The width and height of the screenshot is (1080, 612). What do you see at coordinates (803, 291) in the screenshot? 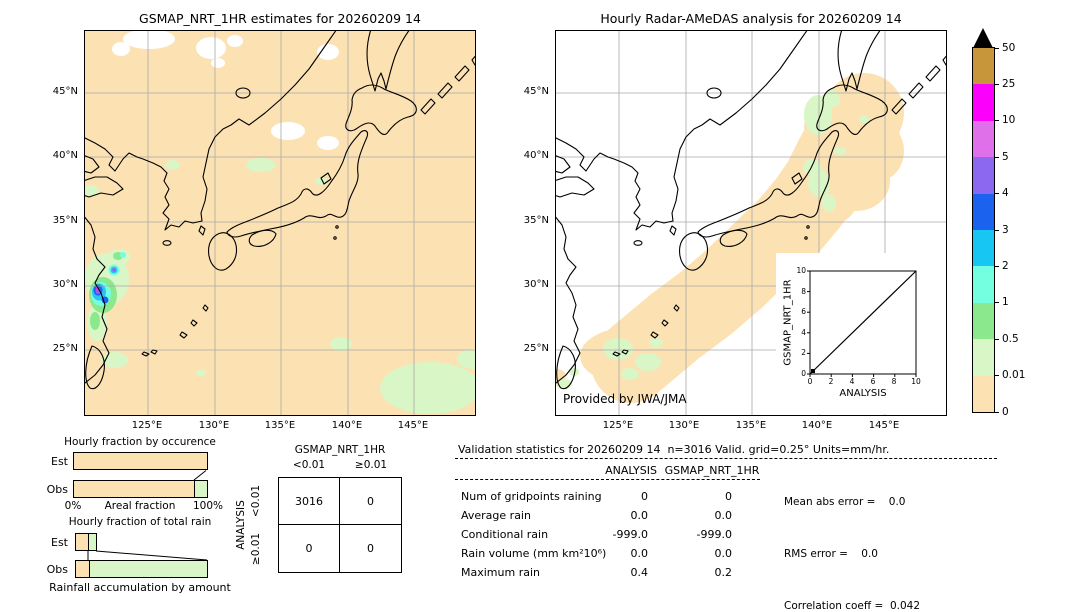
I see `inset-ytick: 8` at bounding box center [803, 291].